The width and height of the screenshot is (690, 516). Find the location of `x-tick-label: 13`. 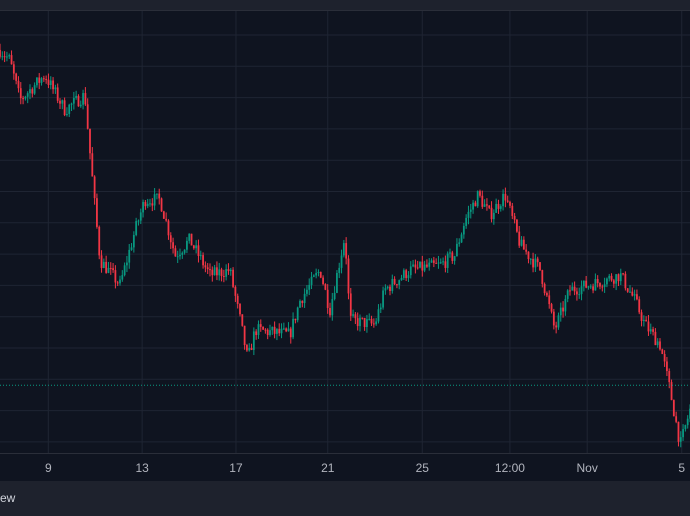

x-tick-label: 13 is located at coordinates (142, 468).